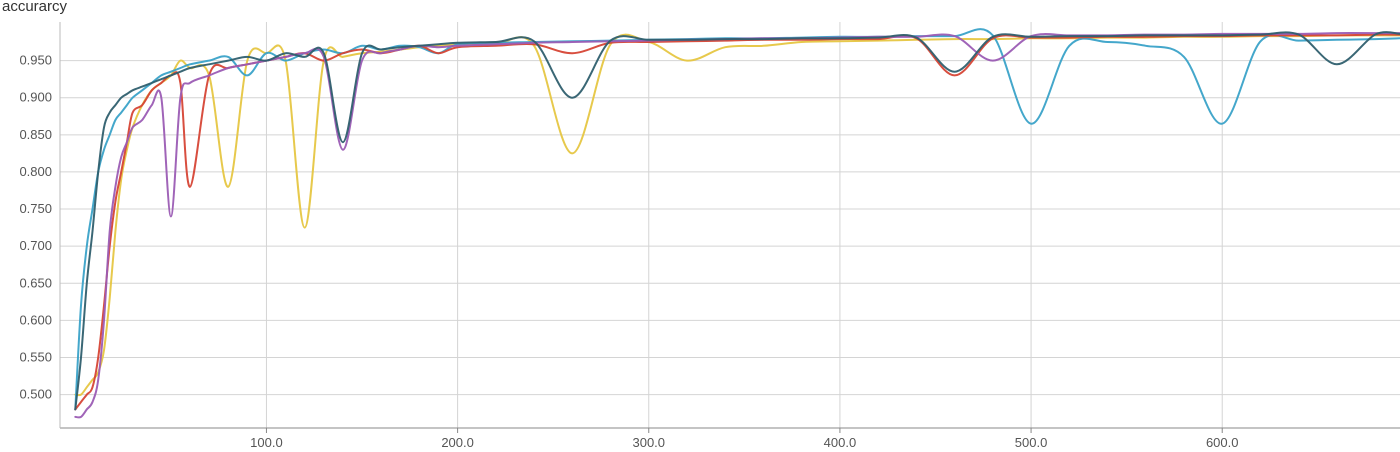  Describe the element at coordinates (35, 282) in the screenshot. I see `y-tick-label: 0.650` at that location.